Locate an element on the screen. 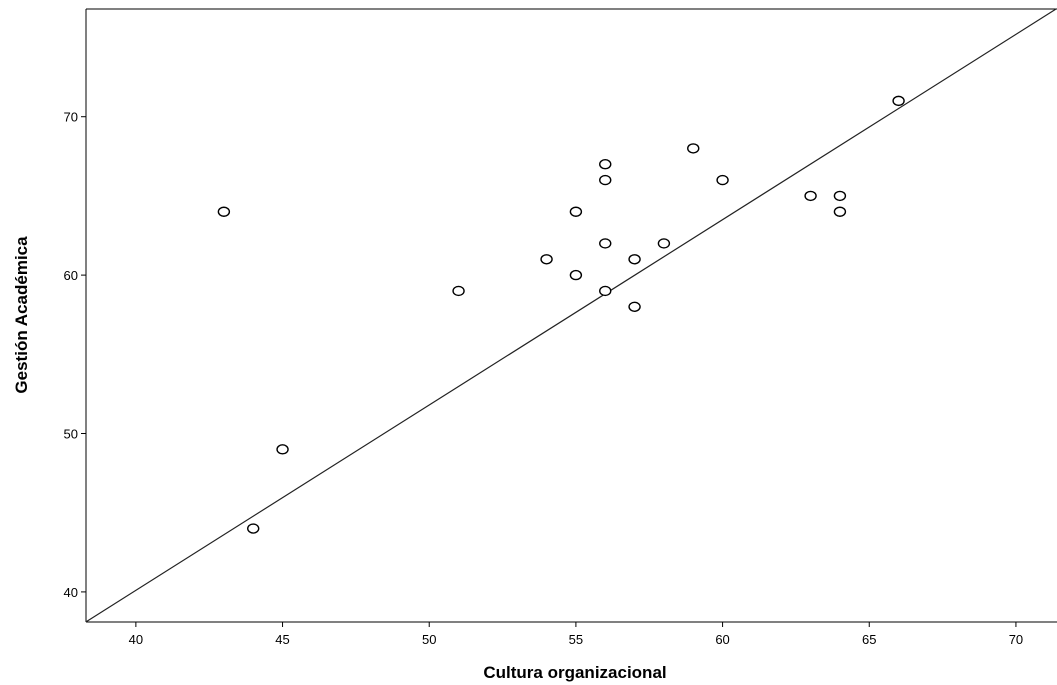 The height and width of the screenshot is (685, 1057). x-tick-label: 65 is located at coordinates (869, 639).